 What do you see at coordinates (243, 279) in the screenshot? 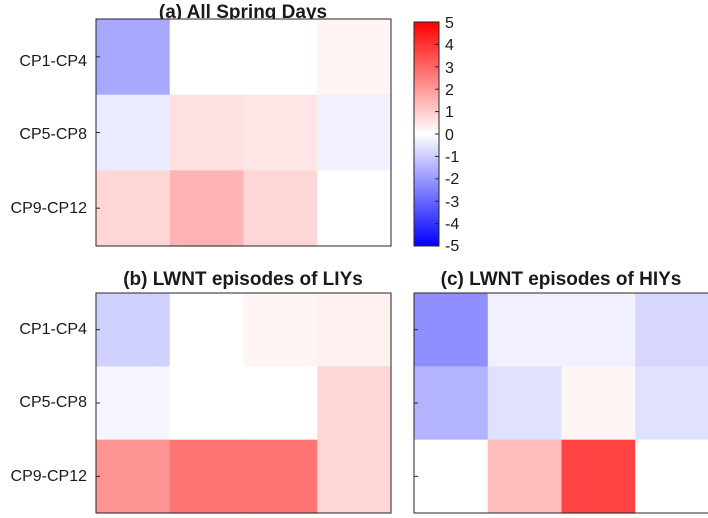
I see `panel-b-title: (b) LWNT episodes of LIYs` at bounding box center [243, 279].